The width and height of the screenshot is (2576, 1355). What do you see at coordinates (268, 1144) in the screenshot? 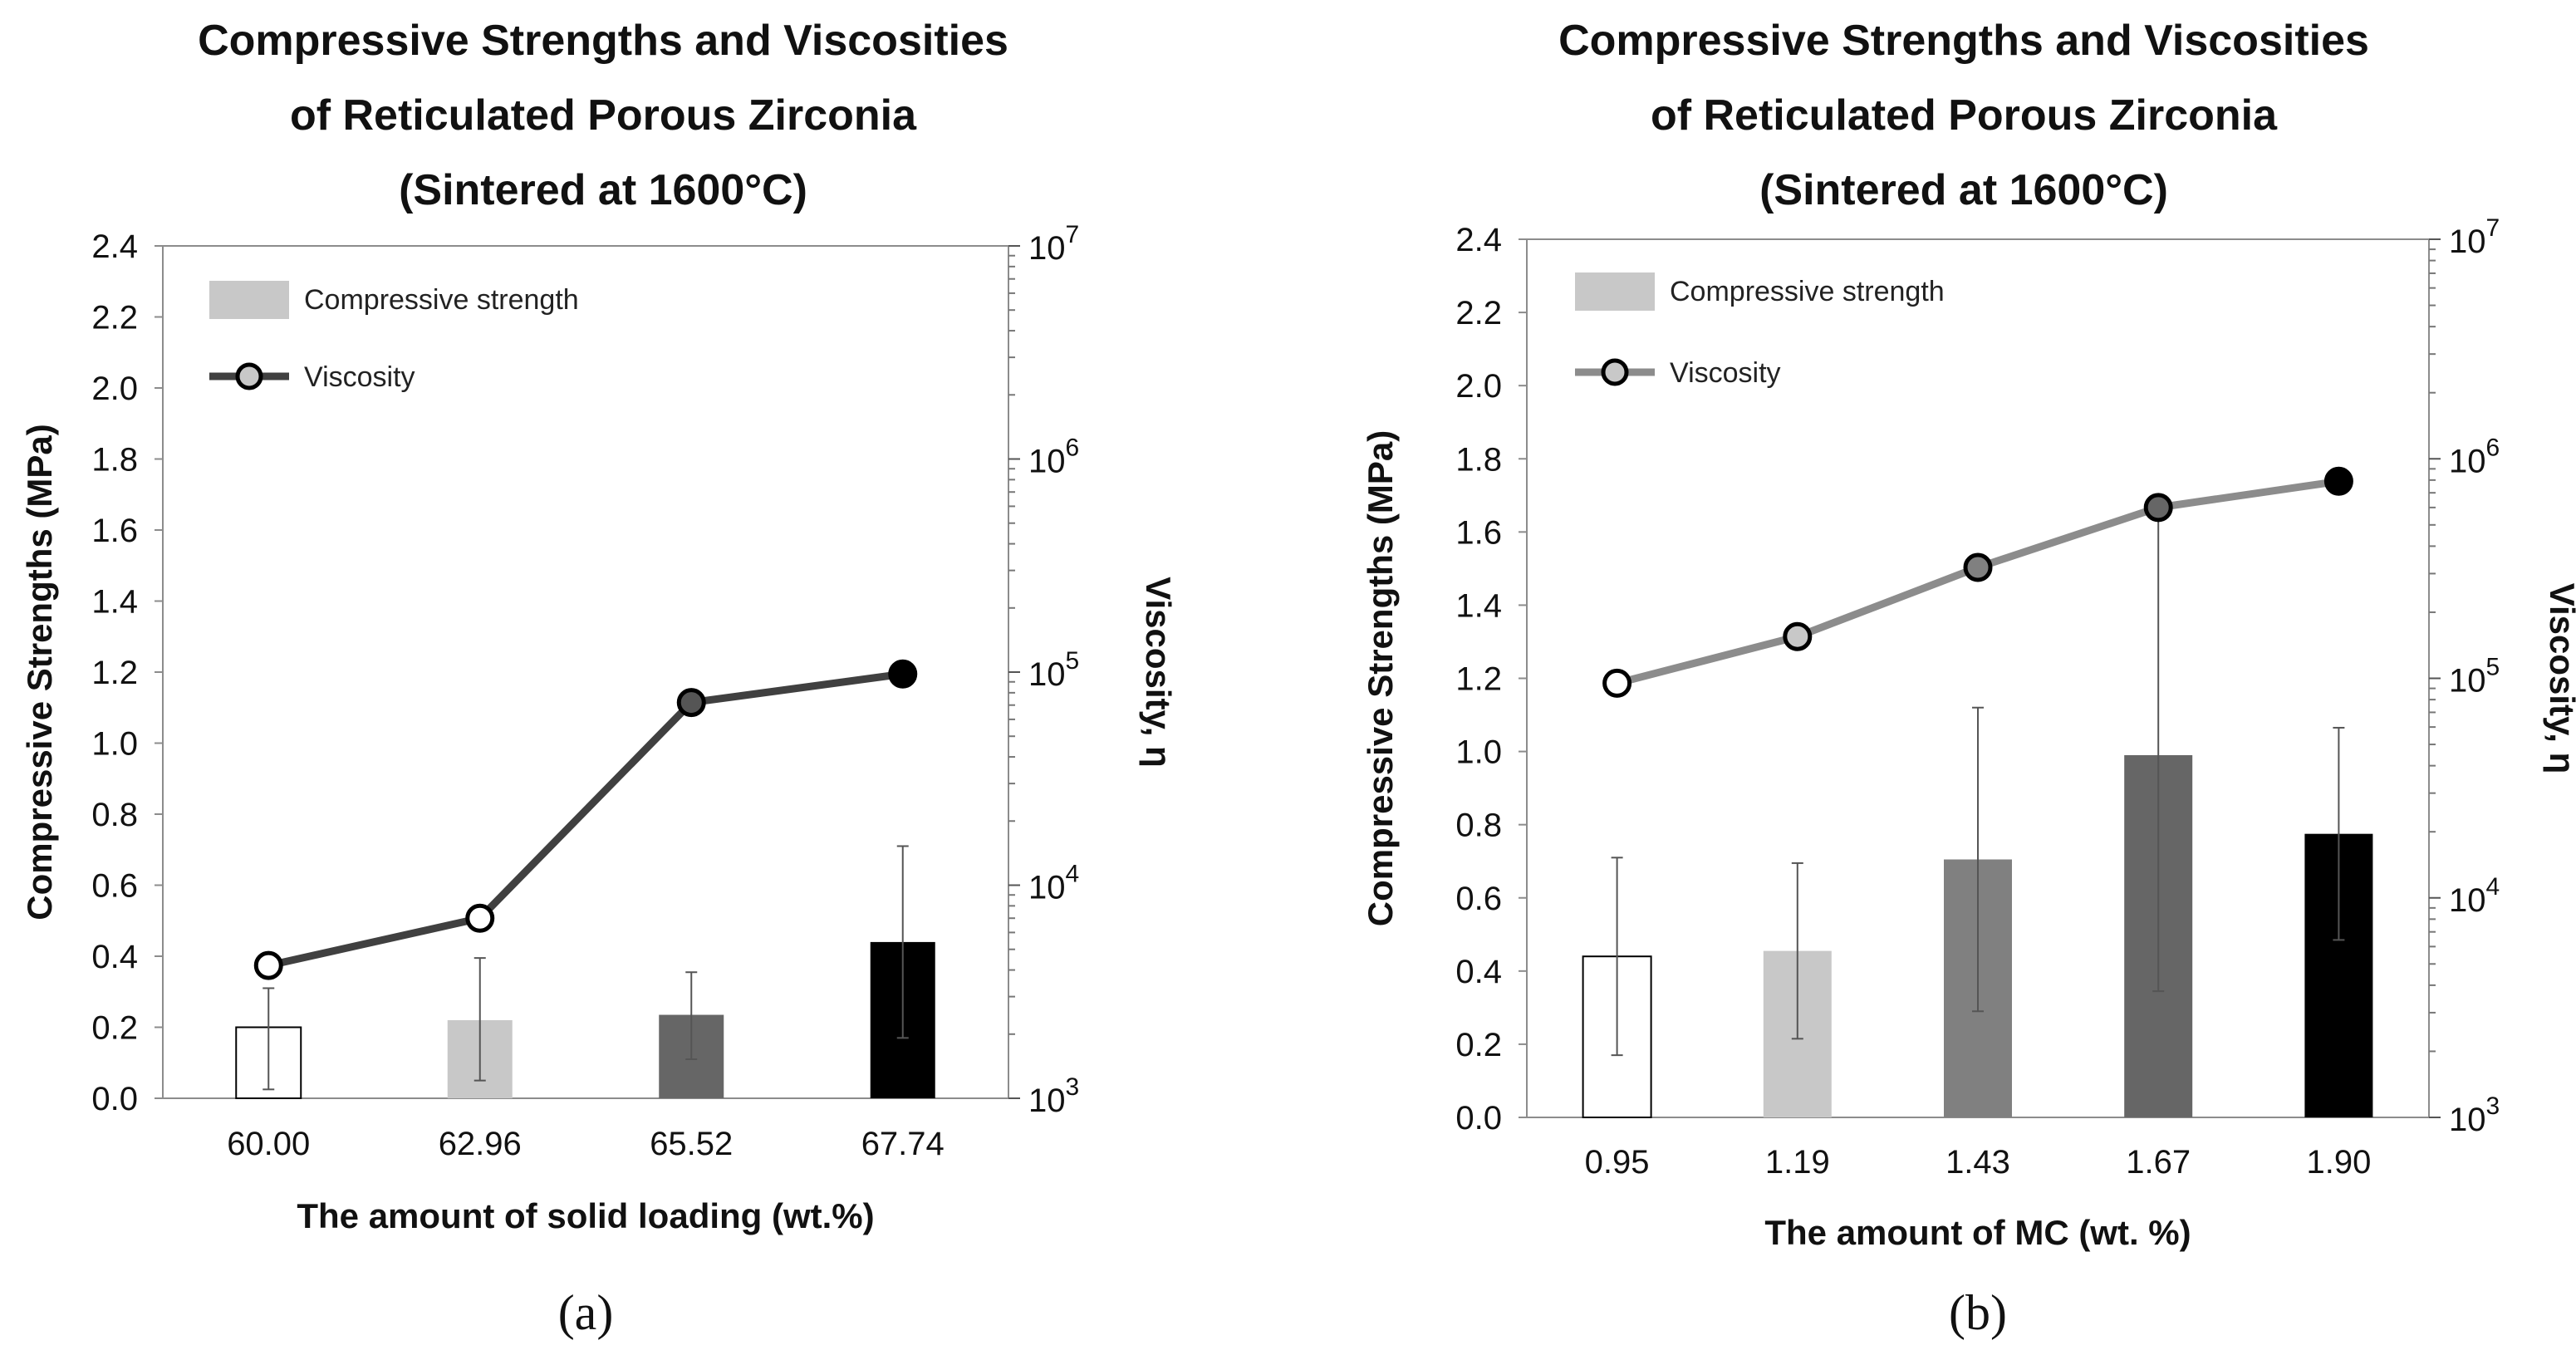
I see `x-tick-label: 60.00` at bounding box center [268, 1144].